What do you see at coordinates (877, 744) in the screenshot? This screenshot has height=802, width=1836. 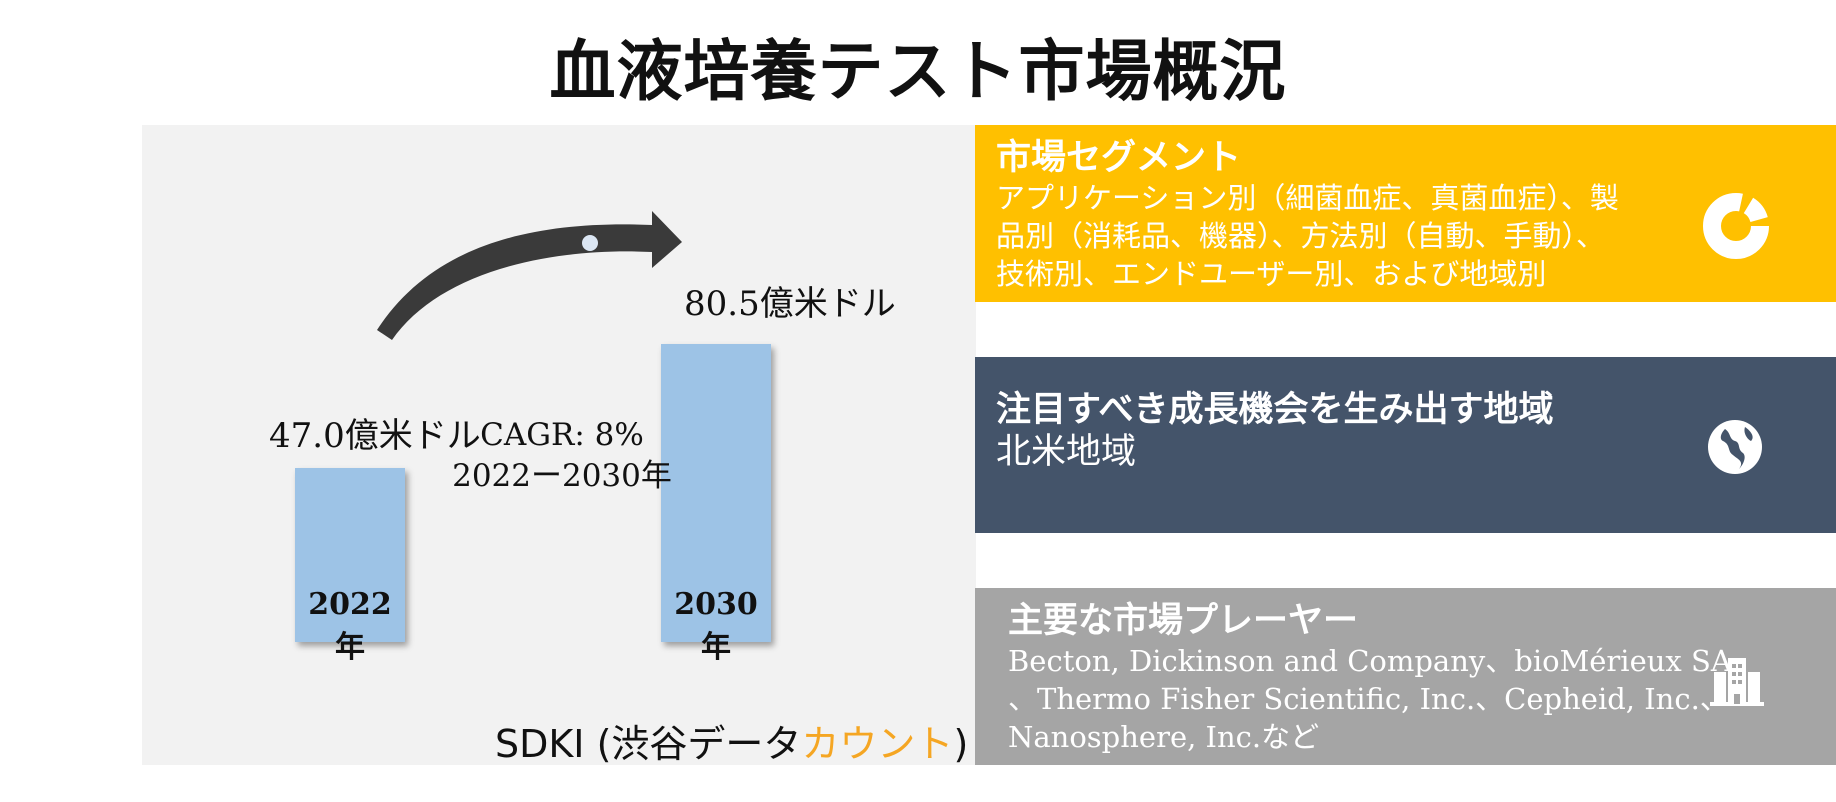 I see `source-accent: カウント` at bounding box center [877, 744].